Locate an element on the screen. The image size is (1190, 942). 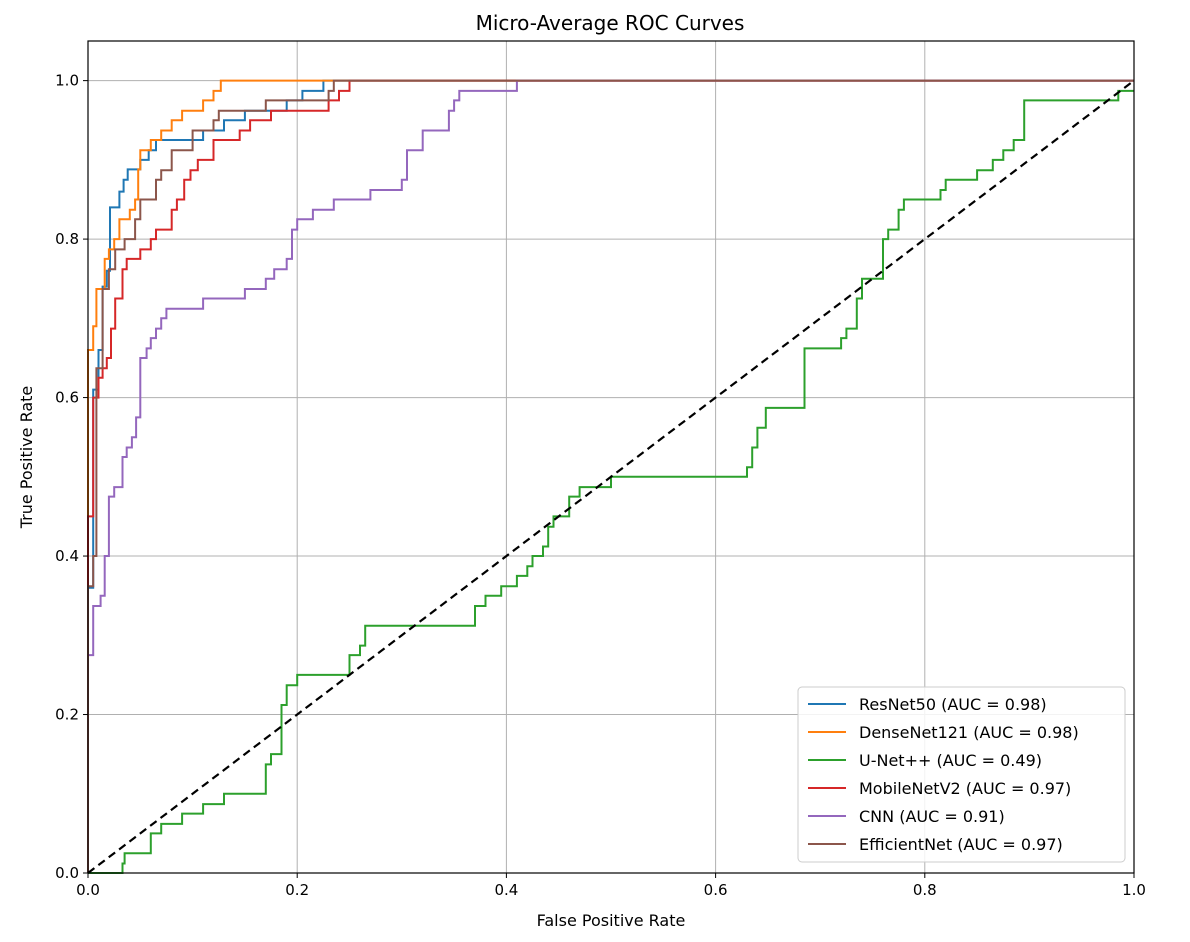
legend-label: EfficientNet (AUC = 0.97) is located at coordinates (961, 844).